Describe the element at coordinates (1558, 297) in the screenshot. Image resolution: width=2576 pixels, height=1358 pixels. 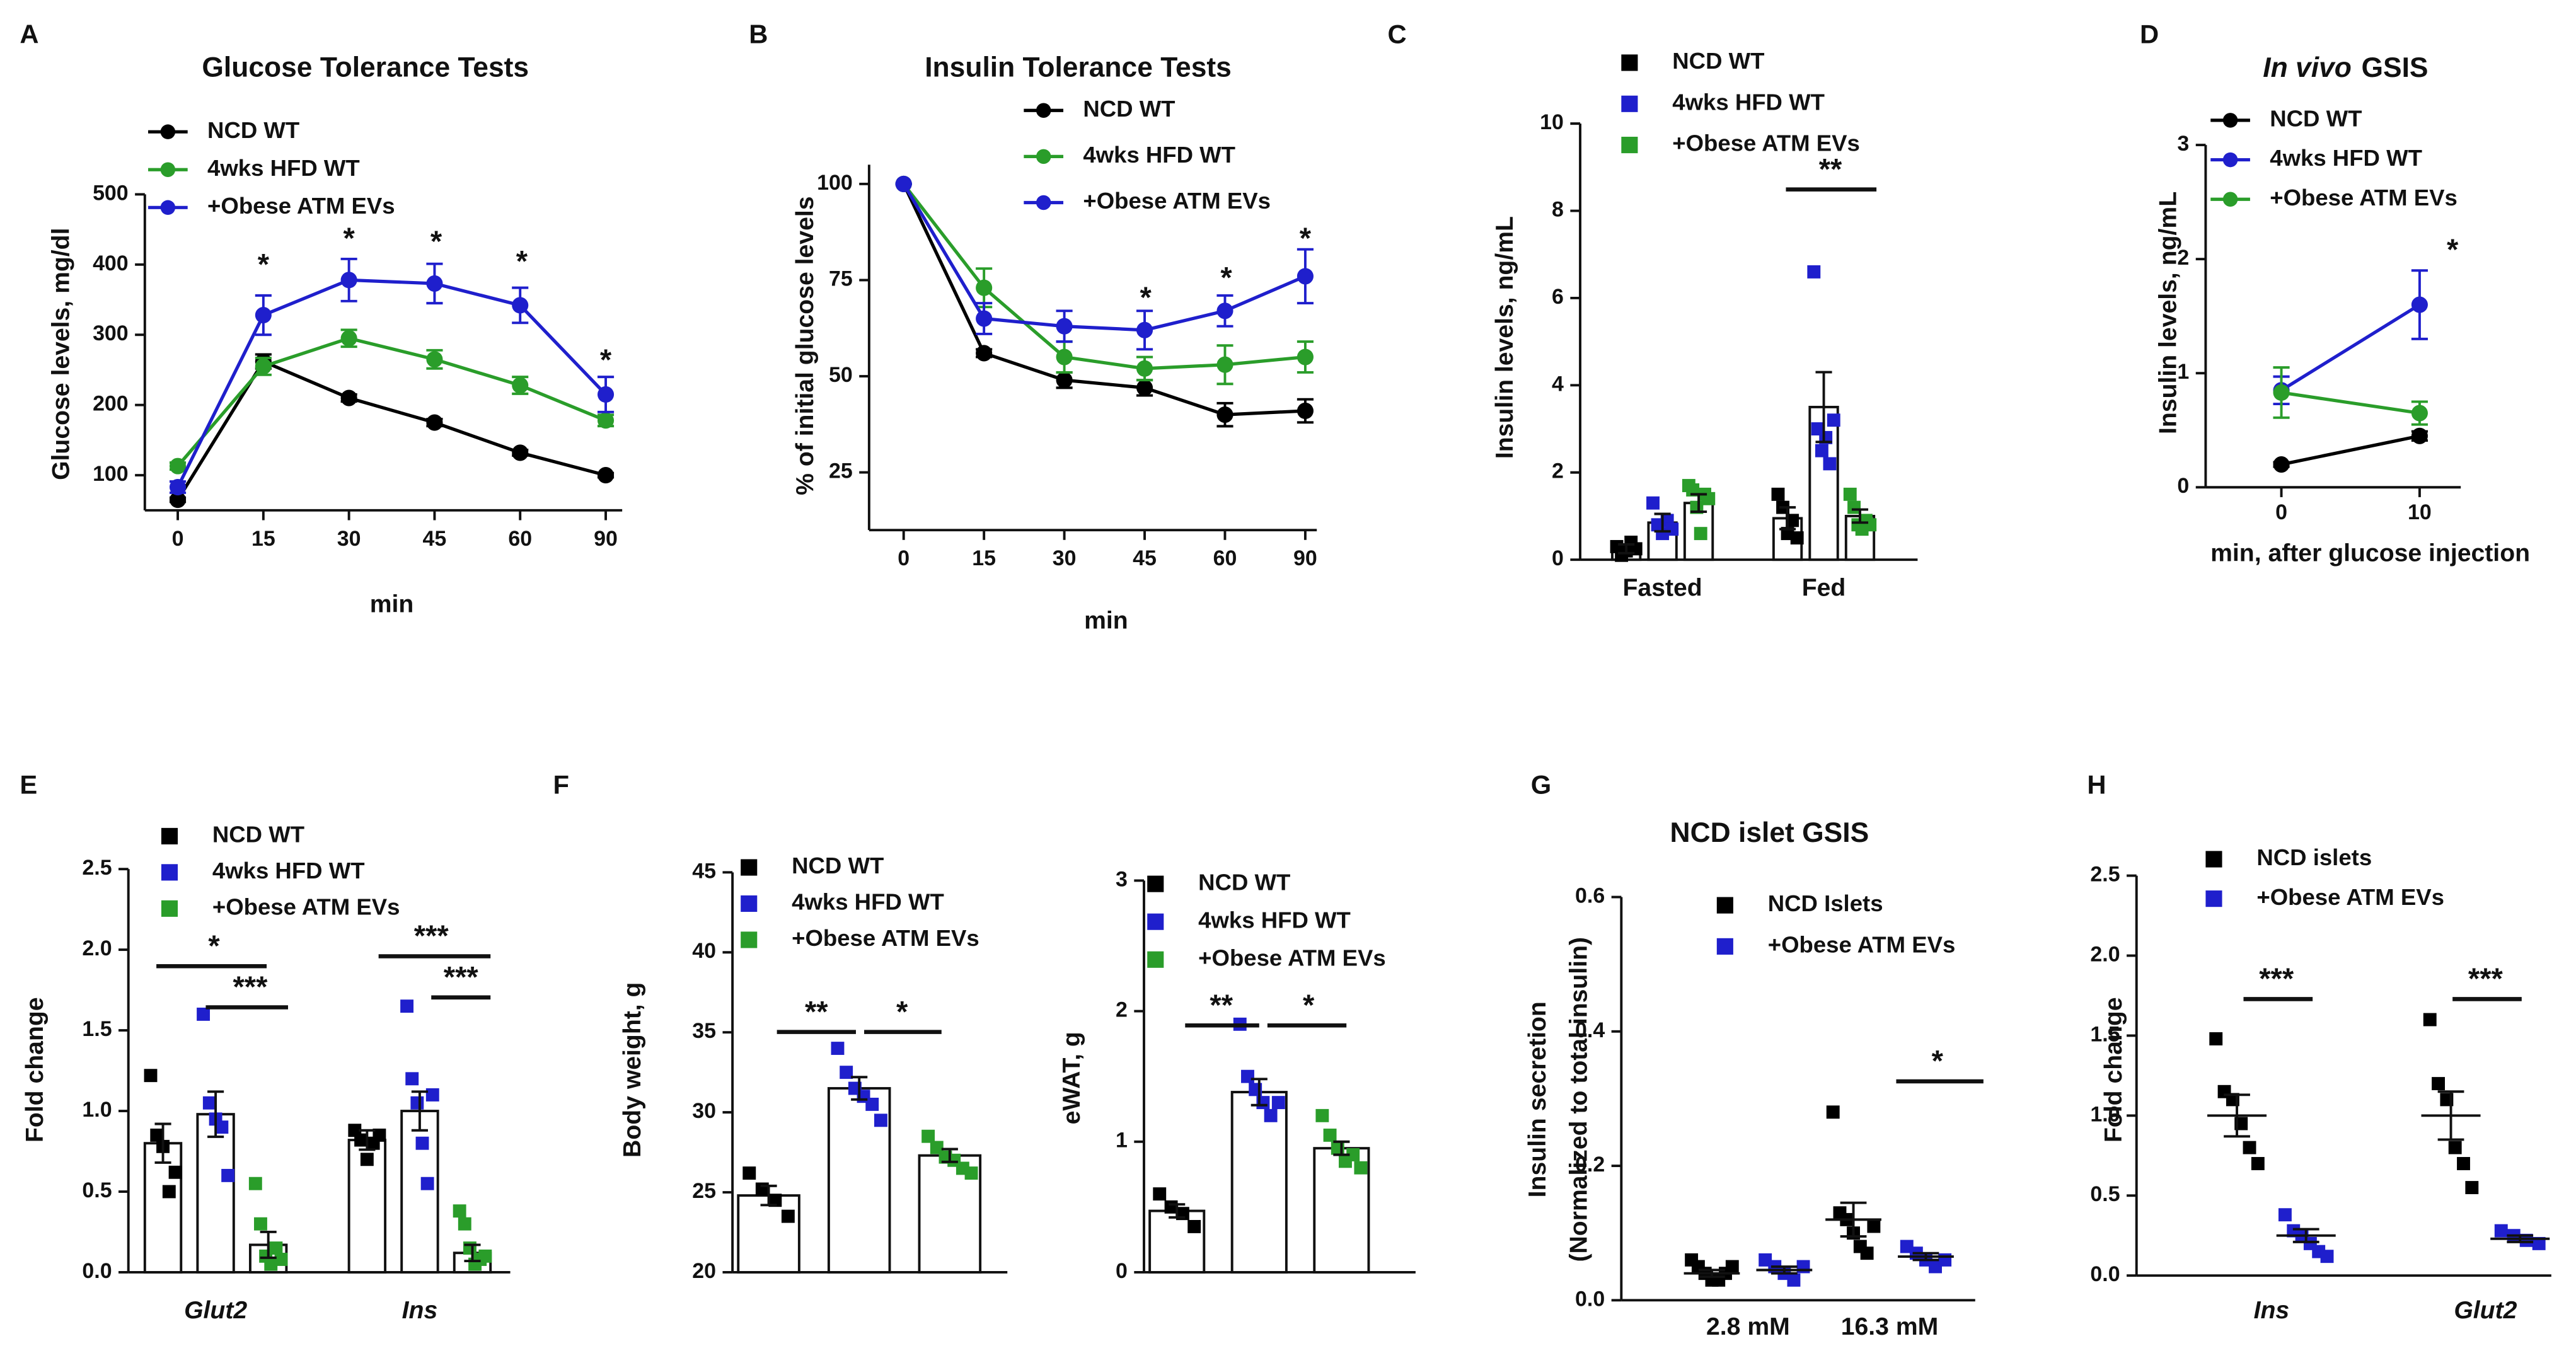
I see `y-tick-label: 6` at that location.